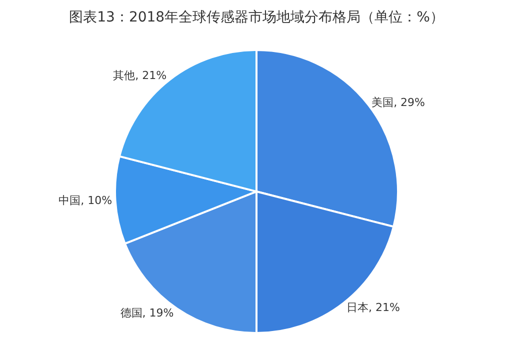  Describe the element at coordinates (399, 102) in the screenshot. I see `slice-label: 美国, 29%` at that location.